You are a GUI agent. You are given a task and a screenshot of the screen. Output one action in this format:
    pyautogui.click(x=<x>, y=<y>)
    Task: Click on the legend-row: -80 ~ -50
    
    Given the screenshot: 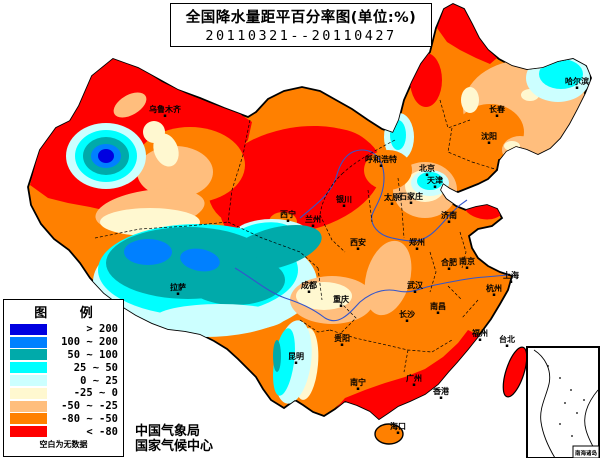 What is the action you would take?
    pyautogui.click(x=63, y=419)
    